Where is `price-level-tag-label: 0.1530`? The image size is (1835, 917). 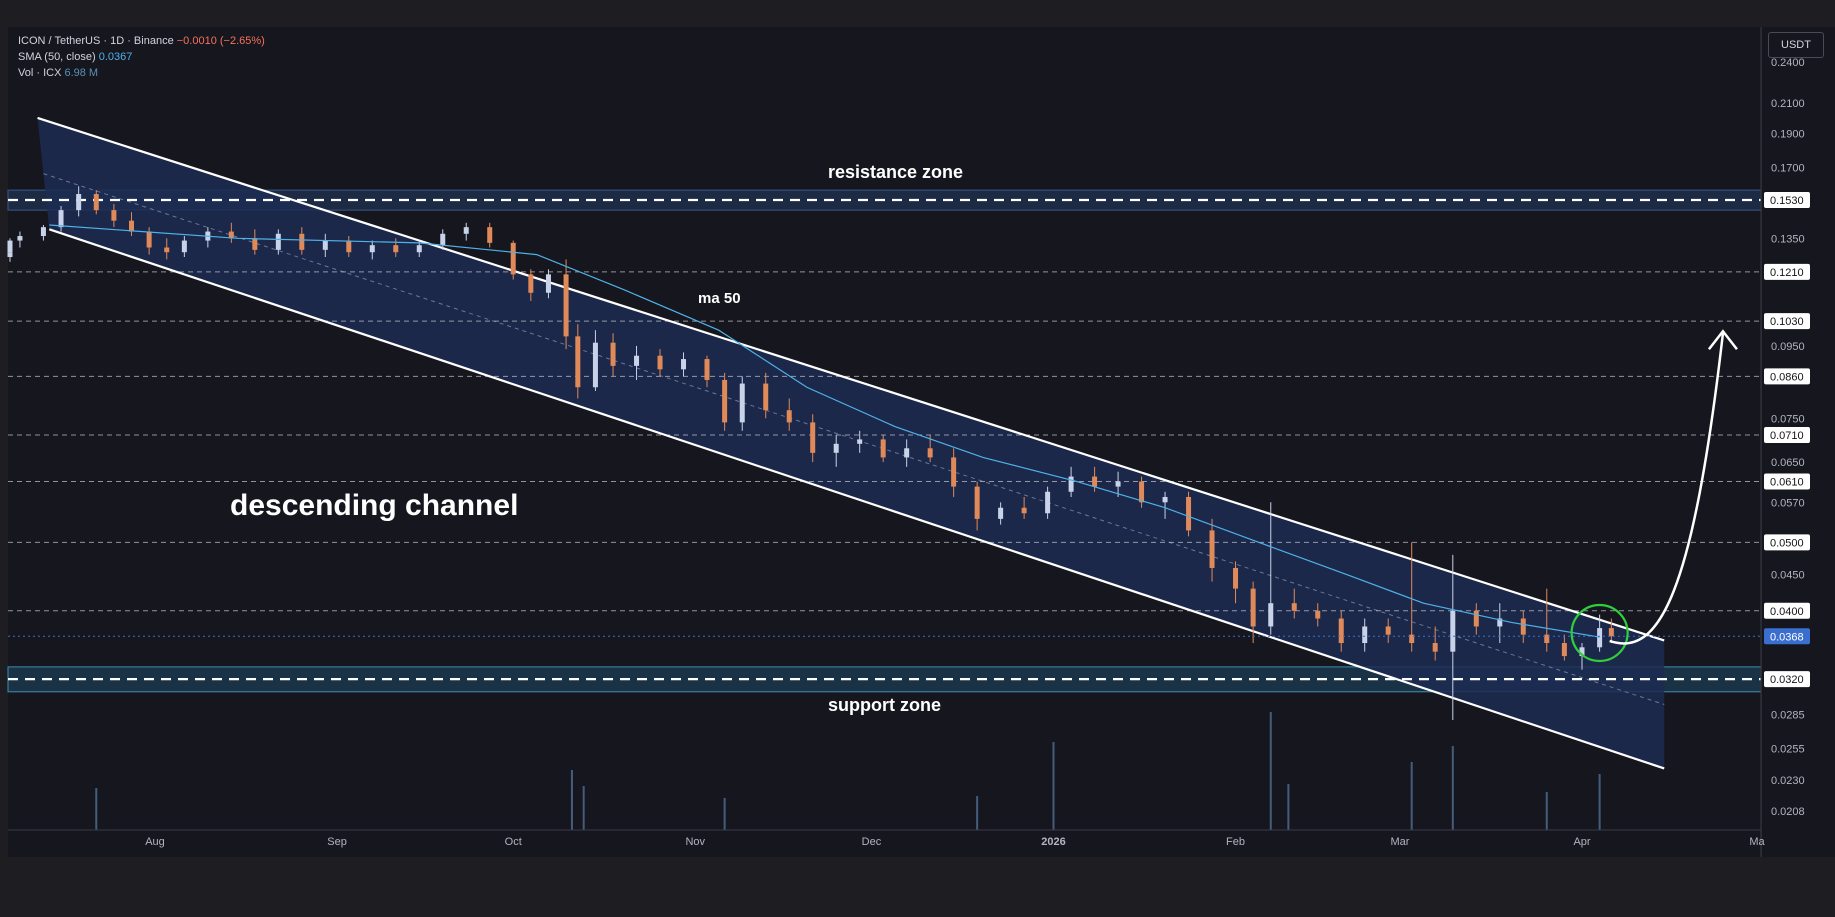
price-level-tag-label: 0.1530 is located at coordinates (1787, 201).